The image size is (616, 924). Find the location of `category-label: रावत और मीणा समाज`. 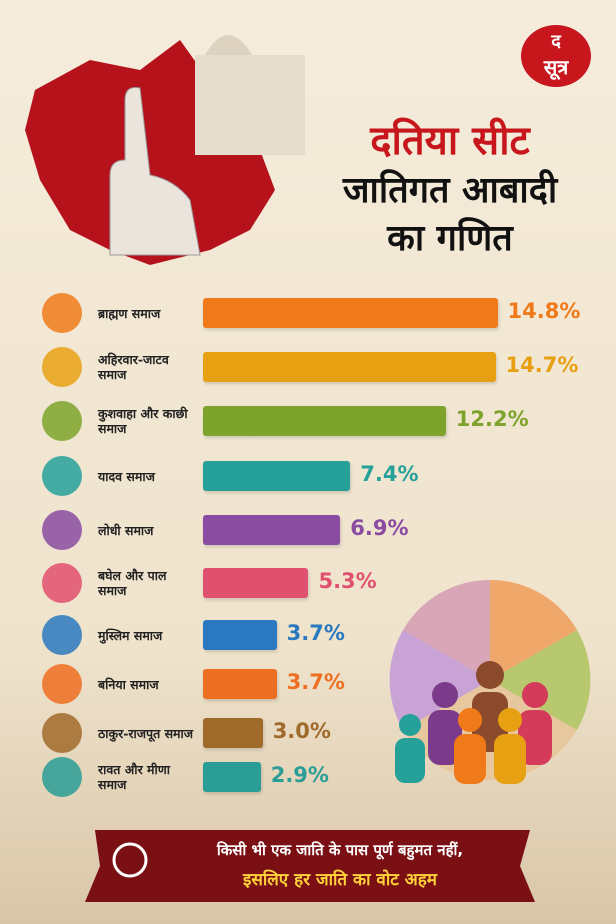

category-label: रावत और मीणा समाज is located at coordinates (134, 777).